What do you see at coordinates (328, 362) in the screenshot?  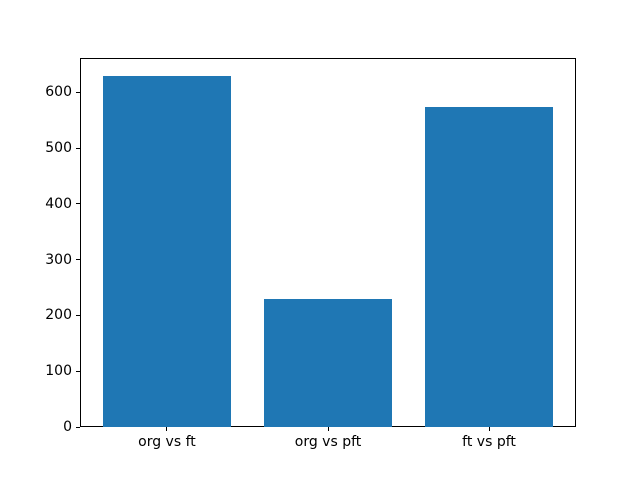 I see `bar-org-vs-pft` at bounding box center [328, 362].